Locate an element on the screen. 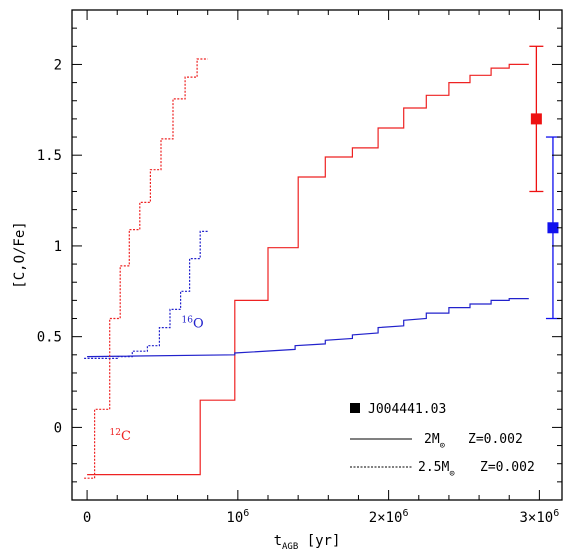  legend-label-2msun: 2M⊙ is located at coordinates (434, 441).